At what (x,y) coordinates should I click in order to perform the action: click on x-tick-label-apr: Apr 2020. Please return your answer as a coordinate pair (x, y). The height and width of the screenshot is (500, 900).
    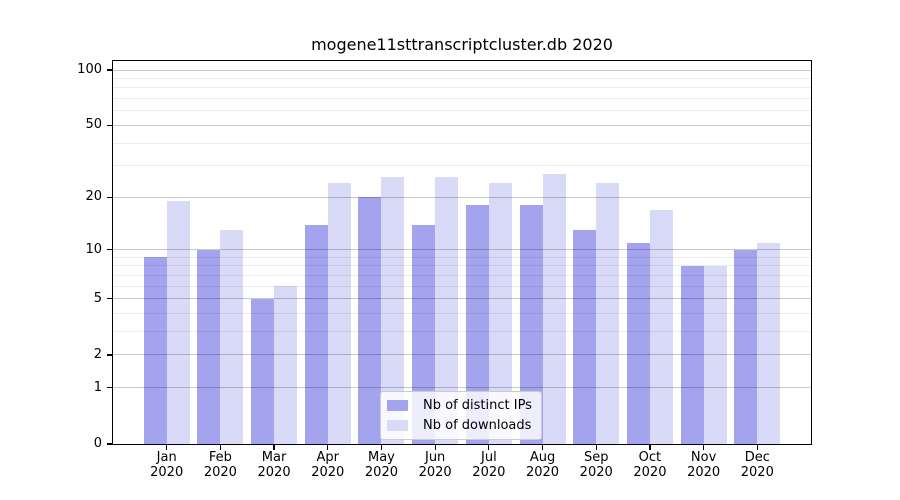
    Looking at the image, I should click on (328, 465).